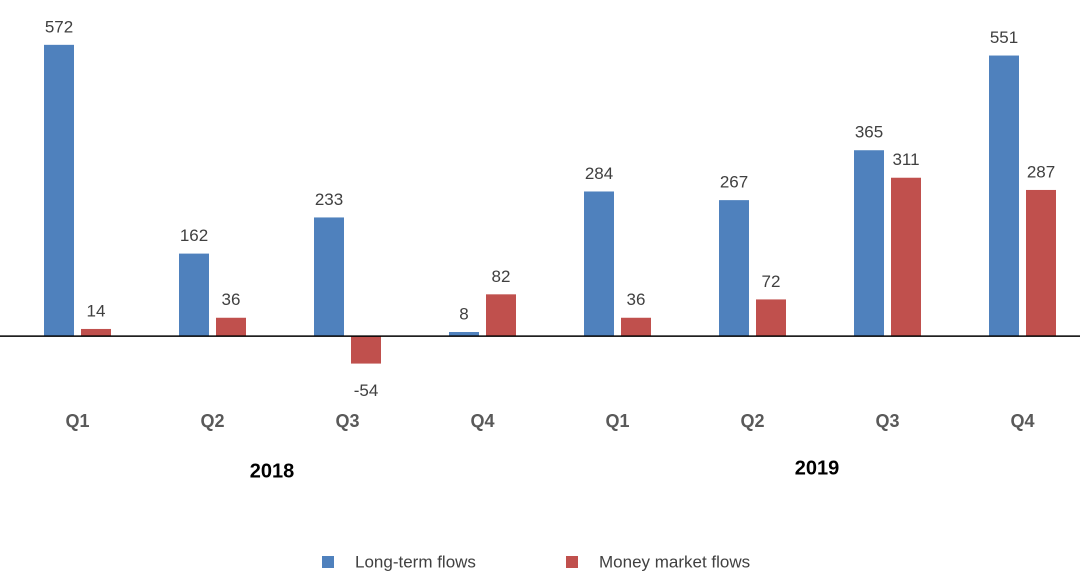 This screenshot has height=577, width=1080. I want to click on data-label: 82, so click(501, 276).